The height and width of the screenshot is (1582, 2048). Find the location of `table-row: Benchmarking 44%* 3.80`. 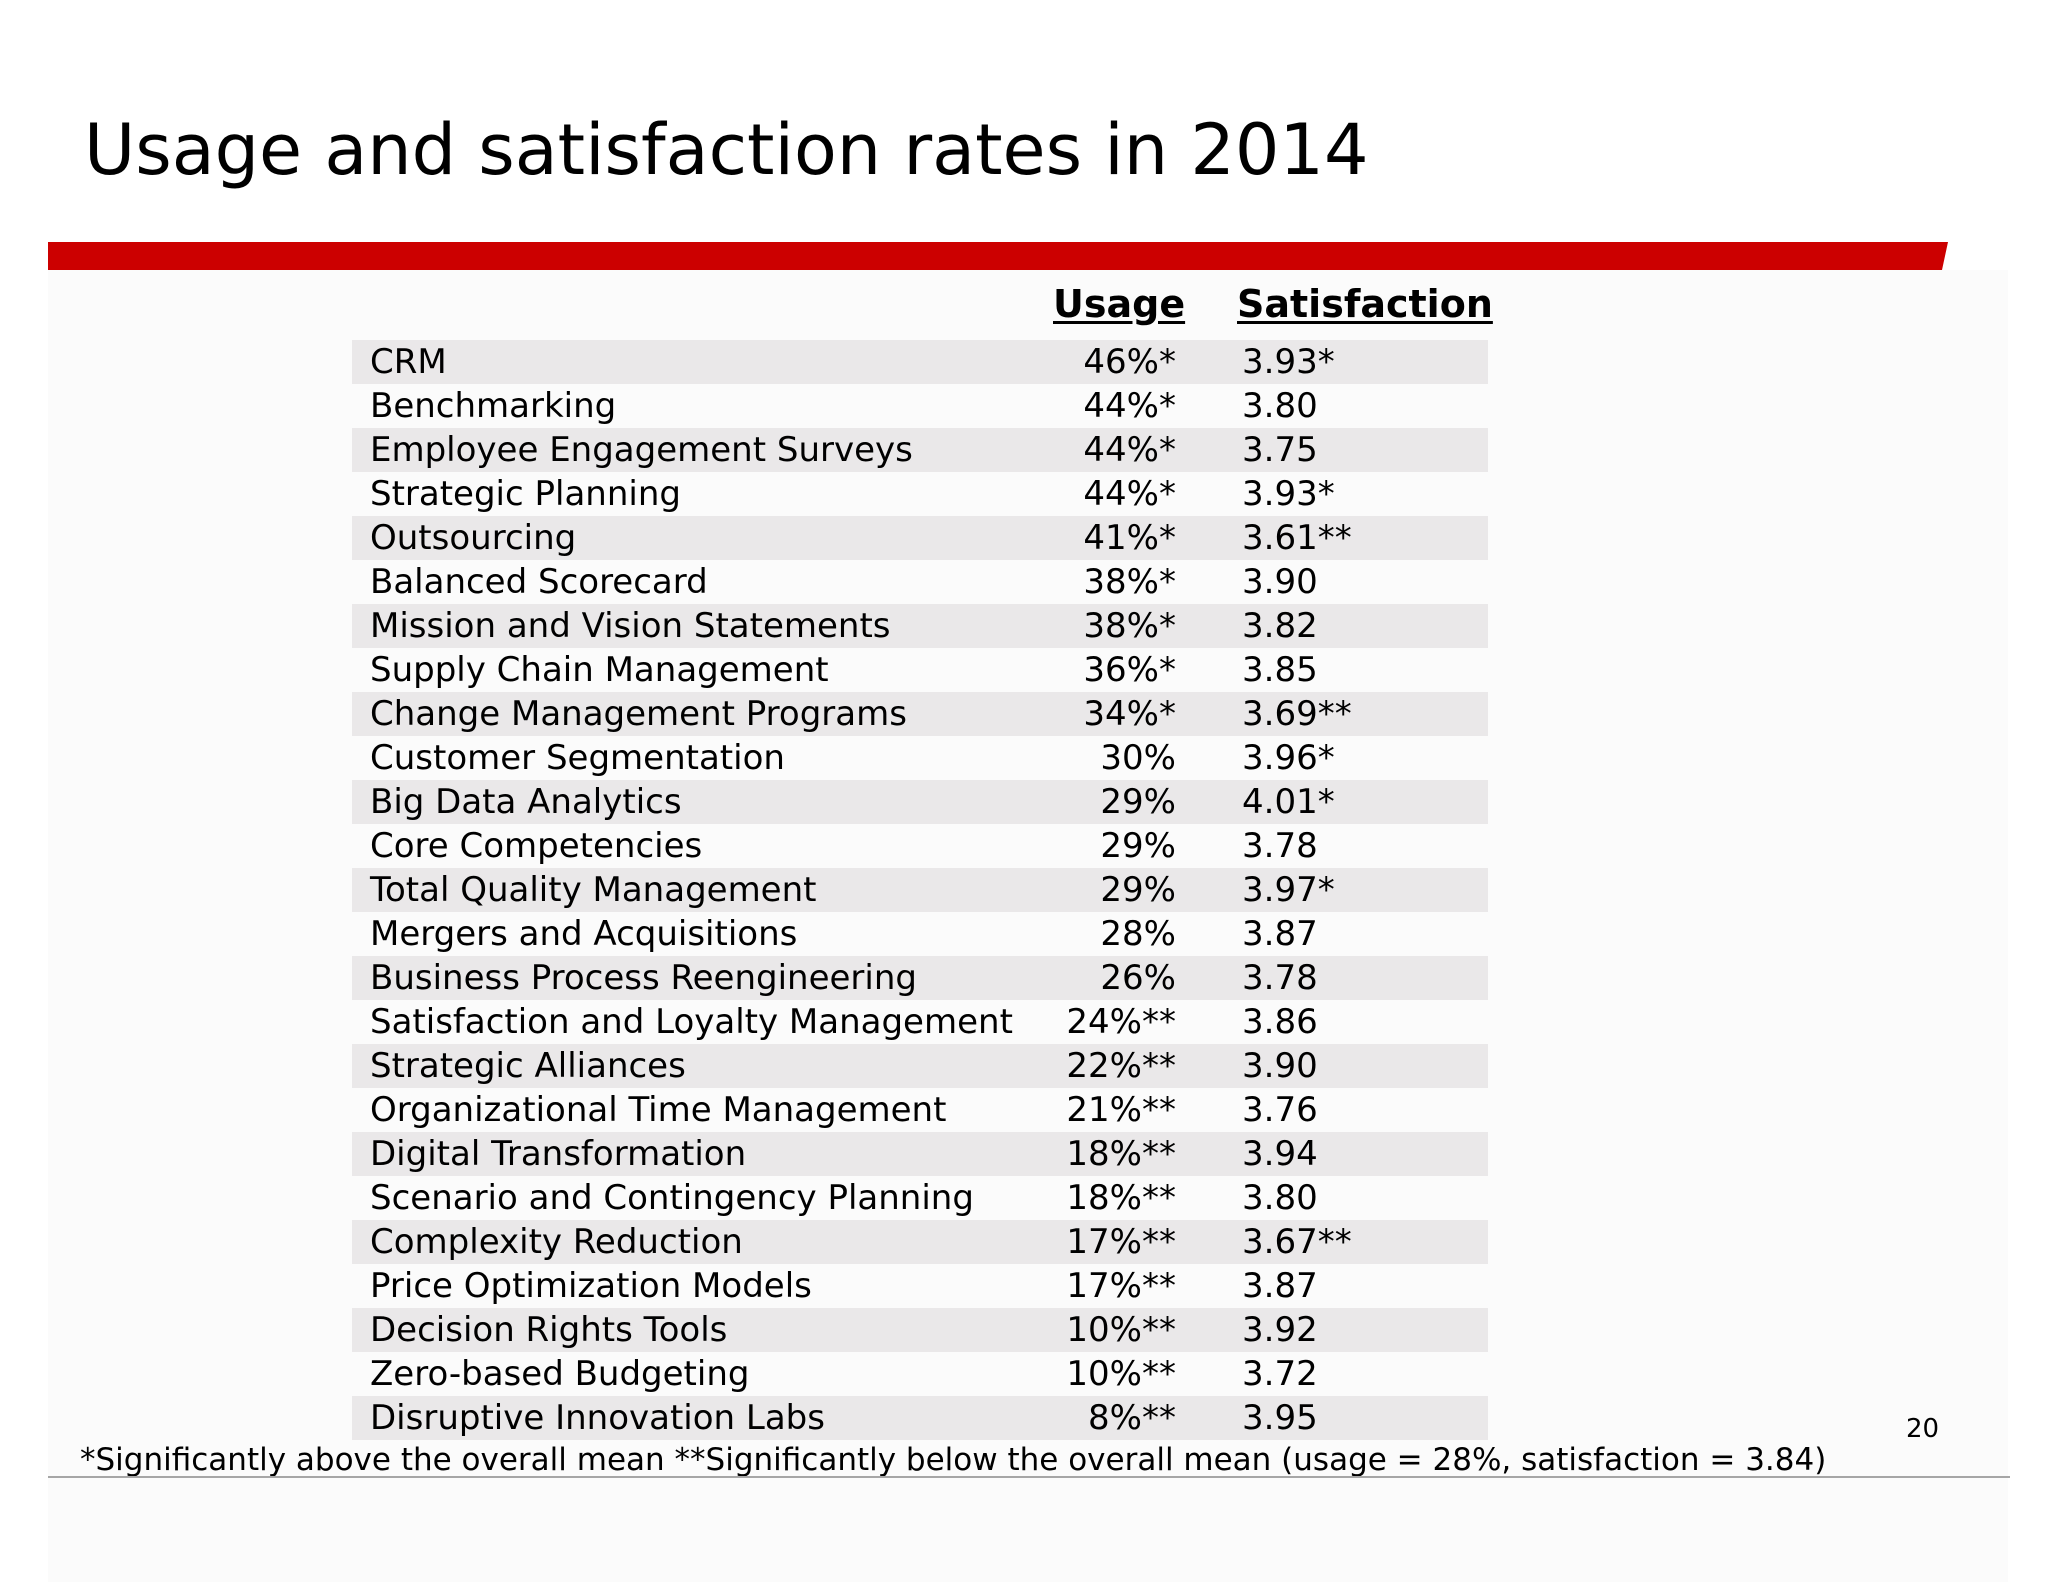

table-row: Benchmarking 44%* 3.80 is located at coordinates (920, 406).